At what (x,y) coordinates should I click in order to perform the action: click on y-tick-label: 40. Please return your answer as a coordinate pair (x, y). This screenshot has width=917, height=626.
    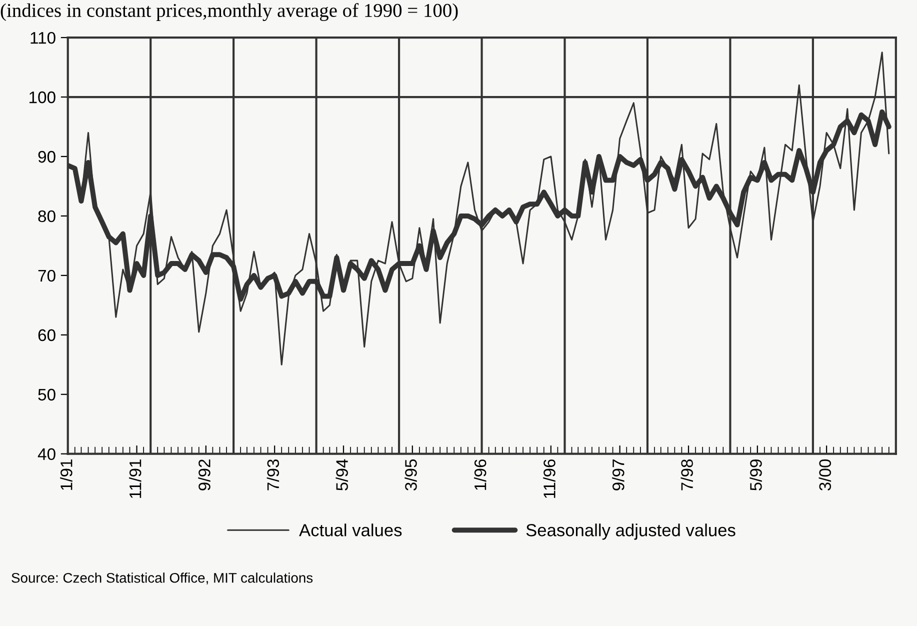
    Looking at the image, I should click on (47, 454).